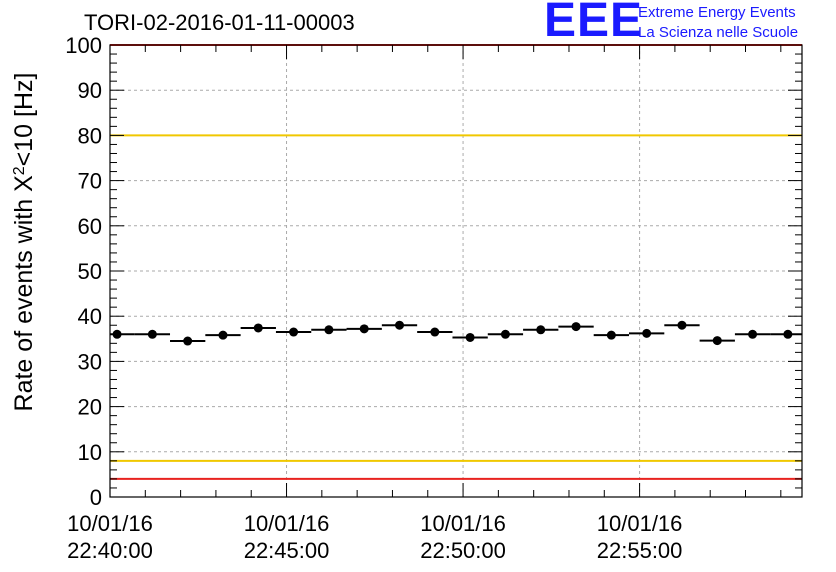  I want to click on logo-line-2: La Scienza nelle Scuole, so click(718, 32).